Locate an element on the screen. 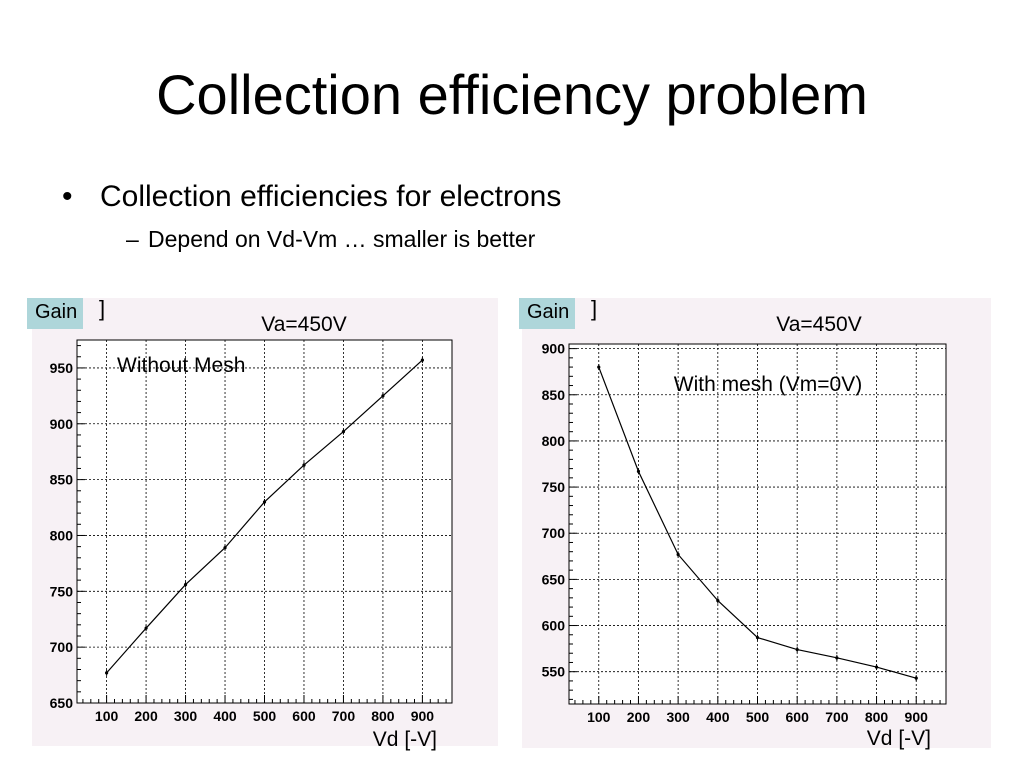 Image resolution: width=1024 pixels, height=768 pixels. y-tick-label: 550 is located at coordinates (554, 672).